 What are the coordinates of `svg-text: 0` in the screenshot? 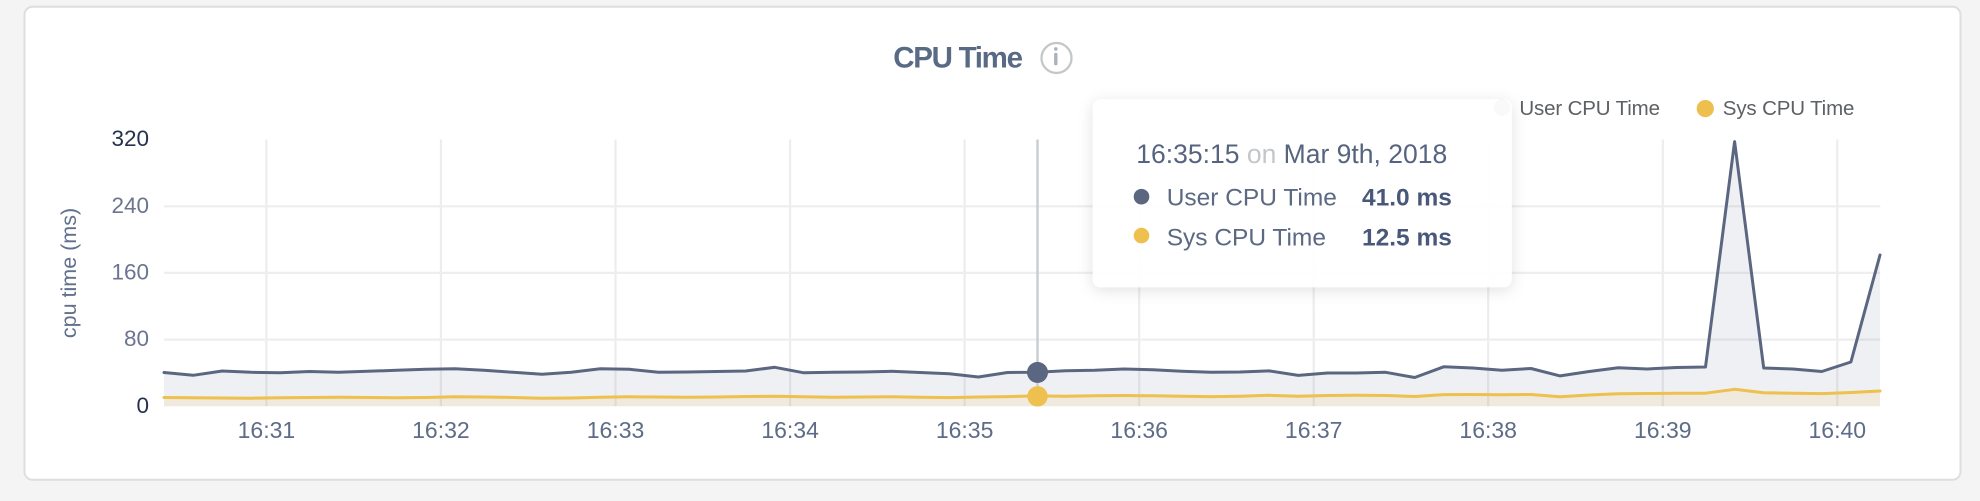 It's located at (142, 405).